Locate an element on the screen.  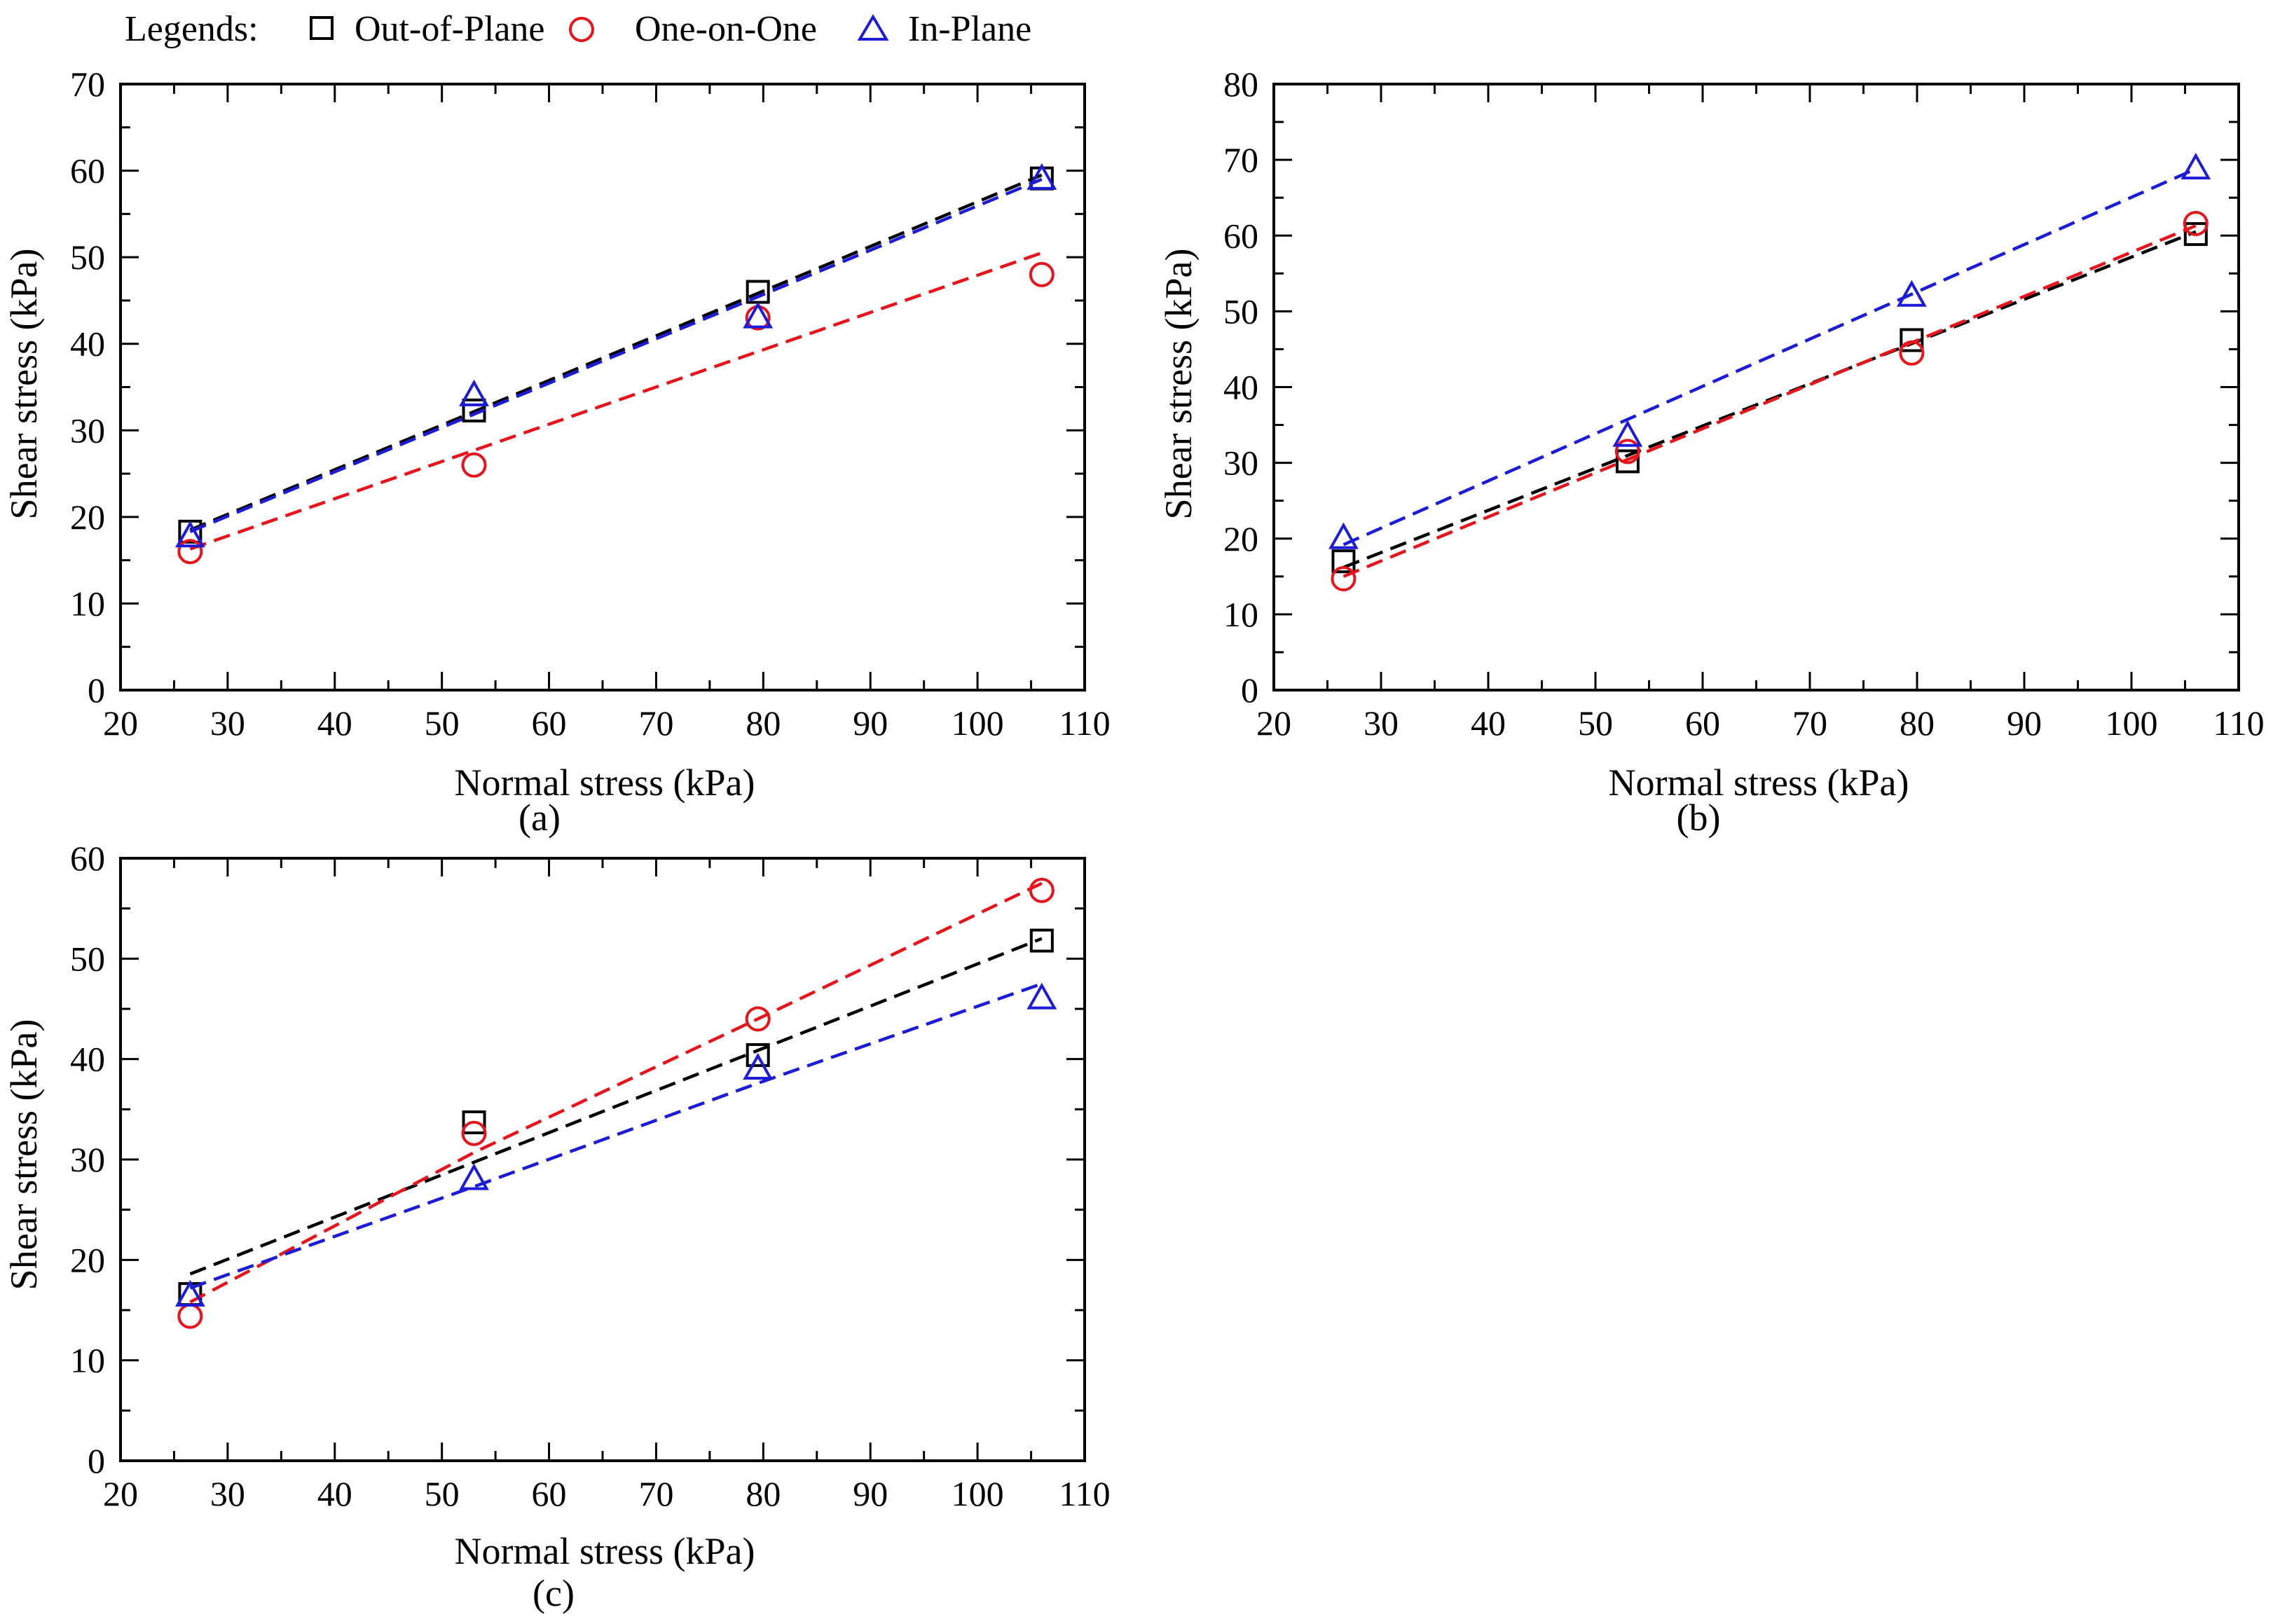
legend-entry-out-of-plane: Out-of-Plane is located at coordinates (449, 29).